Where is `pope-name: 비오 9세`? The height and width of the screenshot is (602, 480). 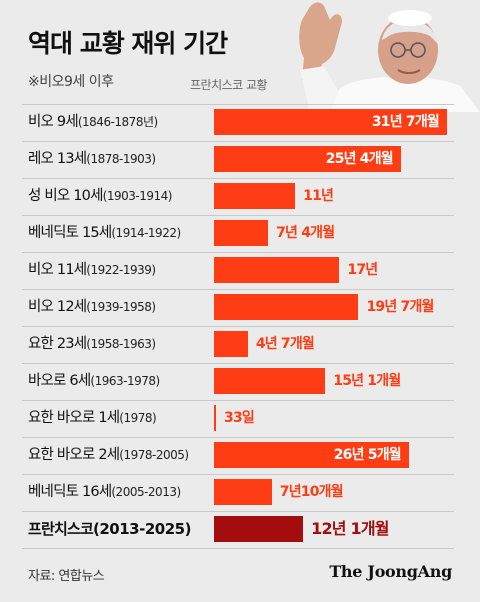 pope-name: 비오 9세 is located at coordinates (53, 122).